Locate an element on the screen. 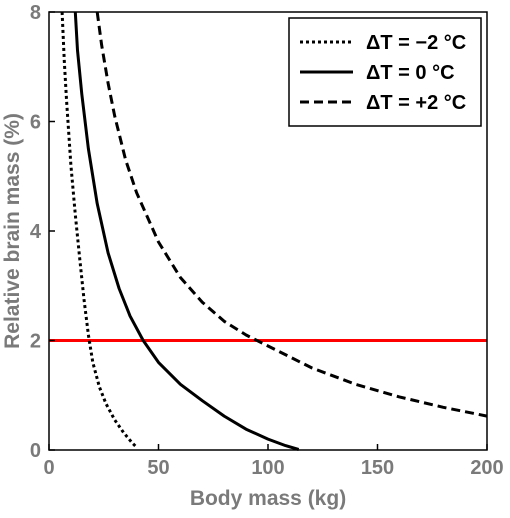 Image resolution: width=510 pixels, height=518 pixels. x-tick-label: 150 is located at coordinates (377, 468).